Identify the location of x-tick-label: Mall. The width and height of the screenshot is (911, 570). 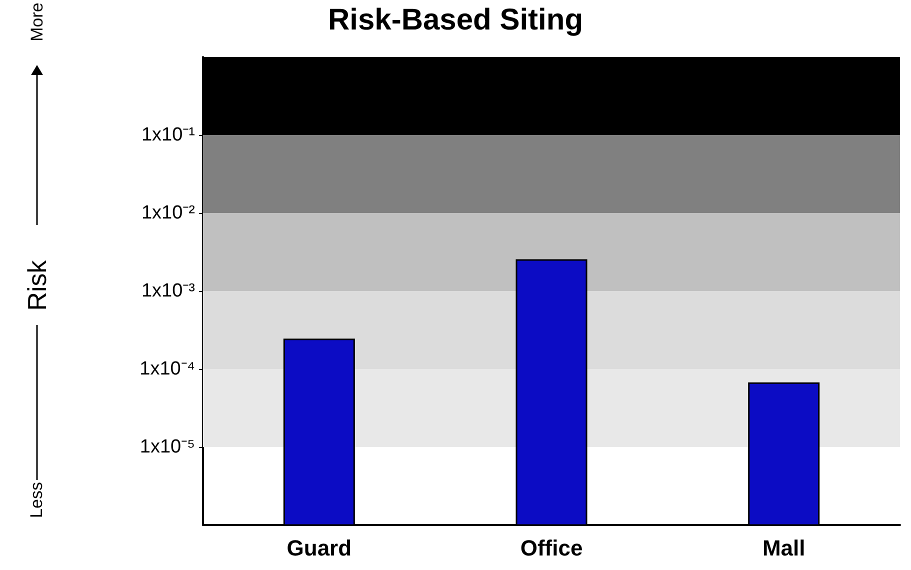
(784, 548).